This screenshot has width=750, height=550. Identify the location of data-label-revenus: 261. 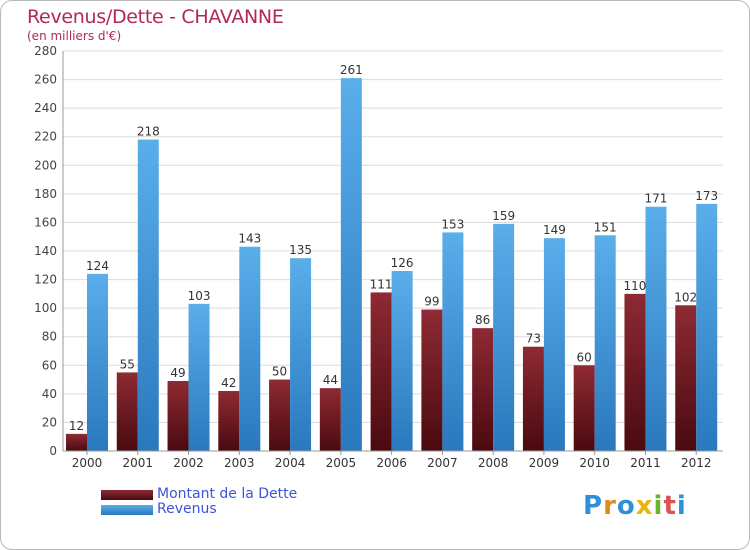
(351, 70).